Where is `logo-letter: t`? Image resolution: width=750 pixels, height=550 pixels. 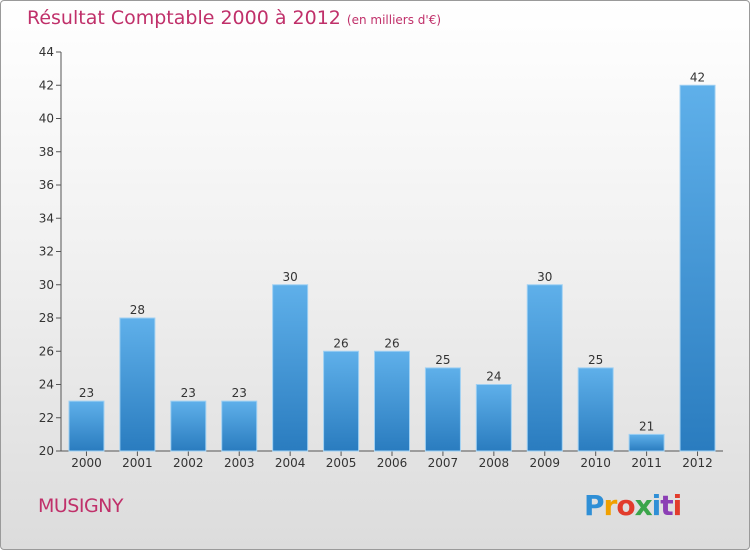
logo-letter: t is located at coordinates (666, 505).